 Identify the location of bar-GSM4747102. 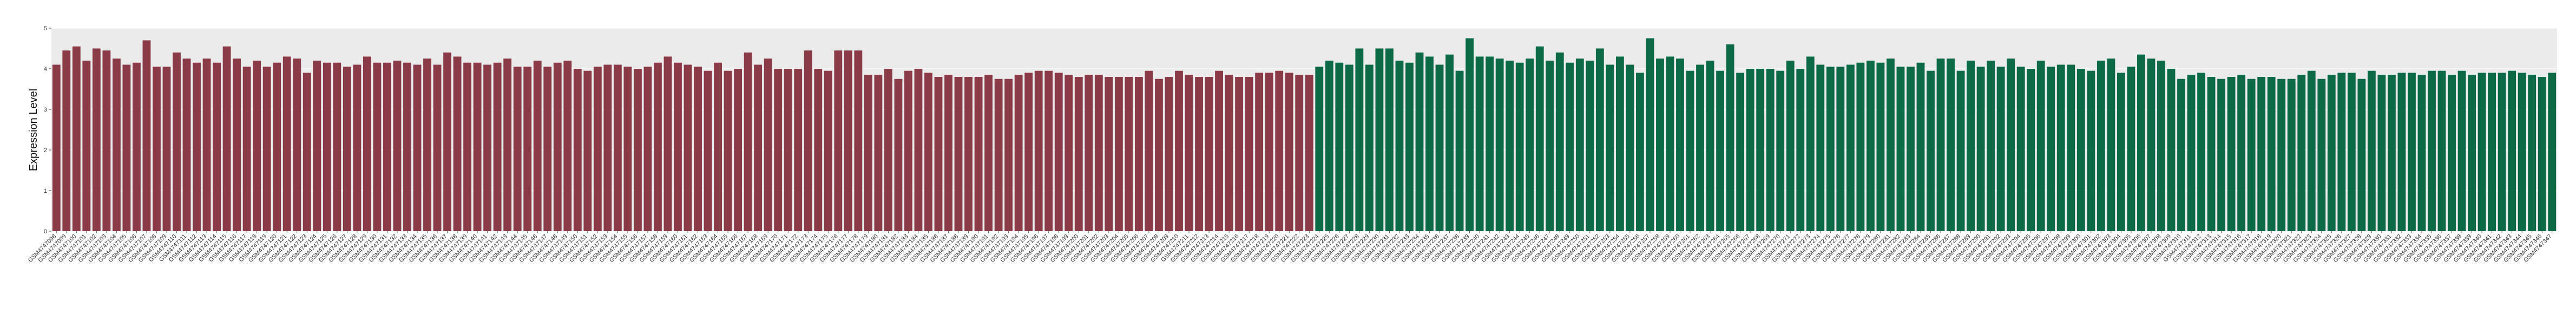
(96, 139).